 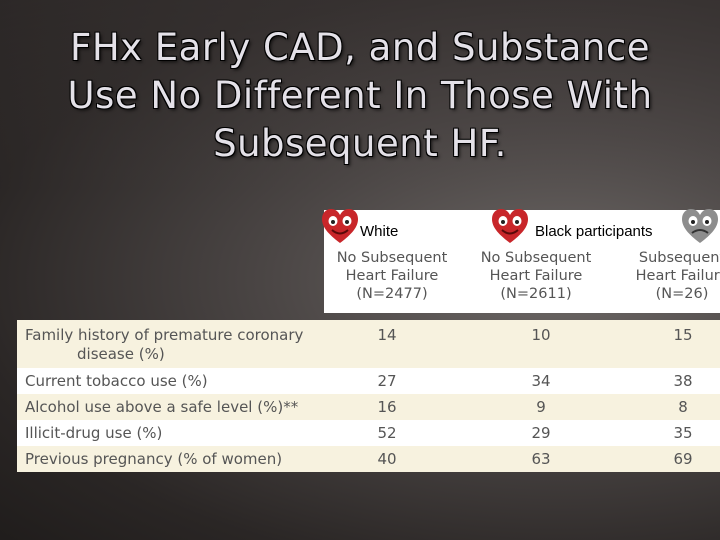 What do you see at coordinates (360, 143) in the screenshot?
I see `title-line-3: Subsequent HF.` at bounding box center [360, 143].